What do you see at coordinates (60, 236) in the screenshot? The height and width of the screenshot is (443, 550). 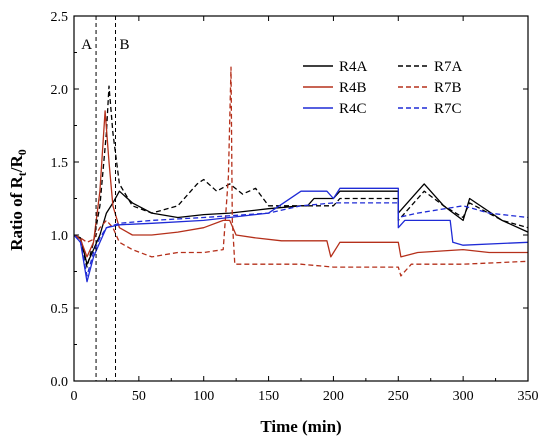 I see `y-tick-label: 1.0` at bounding box center [60, 236].